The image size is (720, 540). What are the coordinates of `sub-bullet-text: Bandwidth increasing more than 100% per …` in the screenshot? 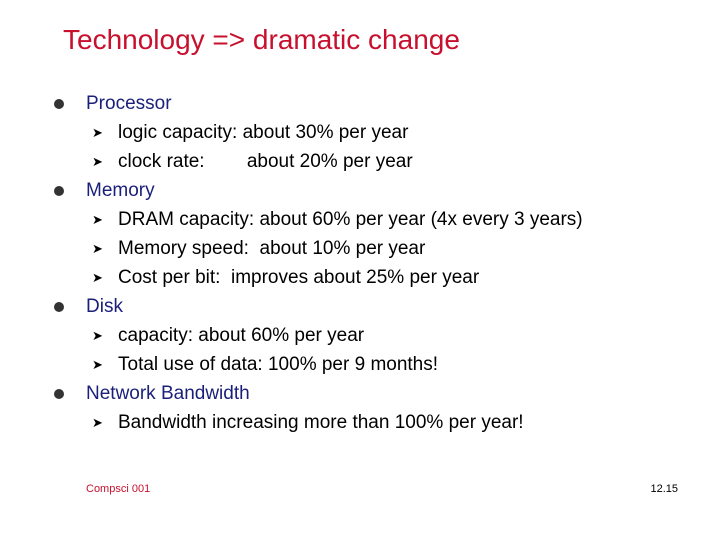 It's located at (321, 422).